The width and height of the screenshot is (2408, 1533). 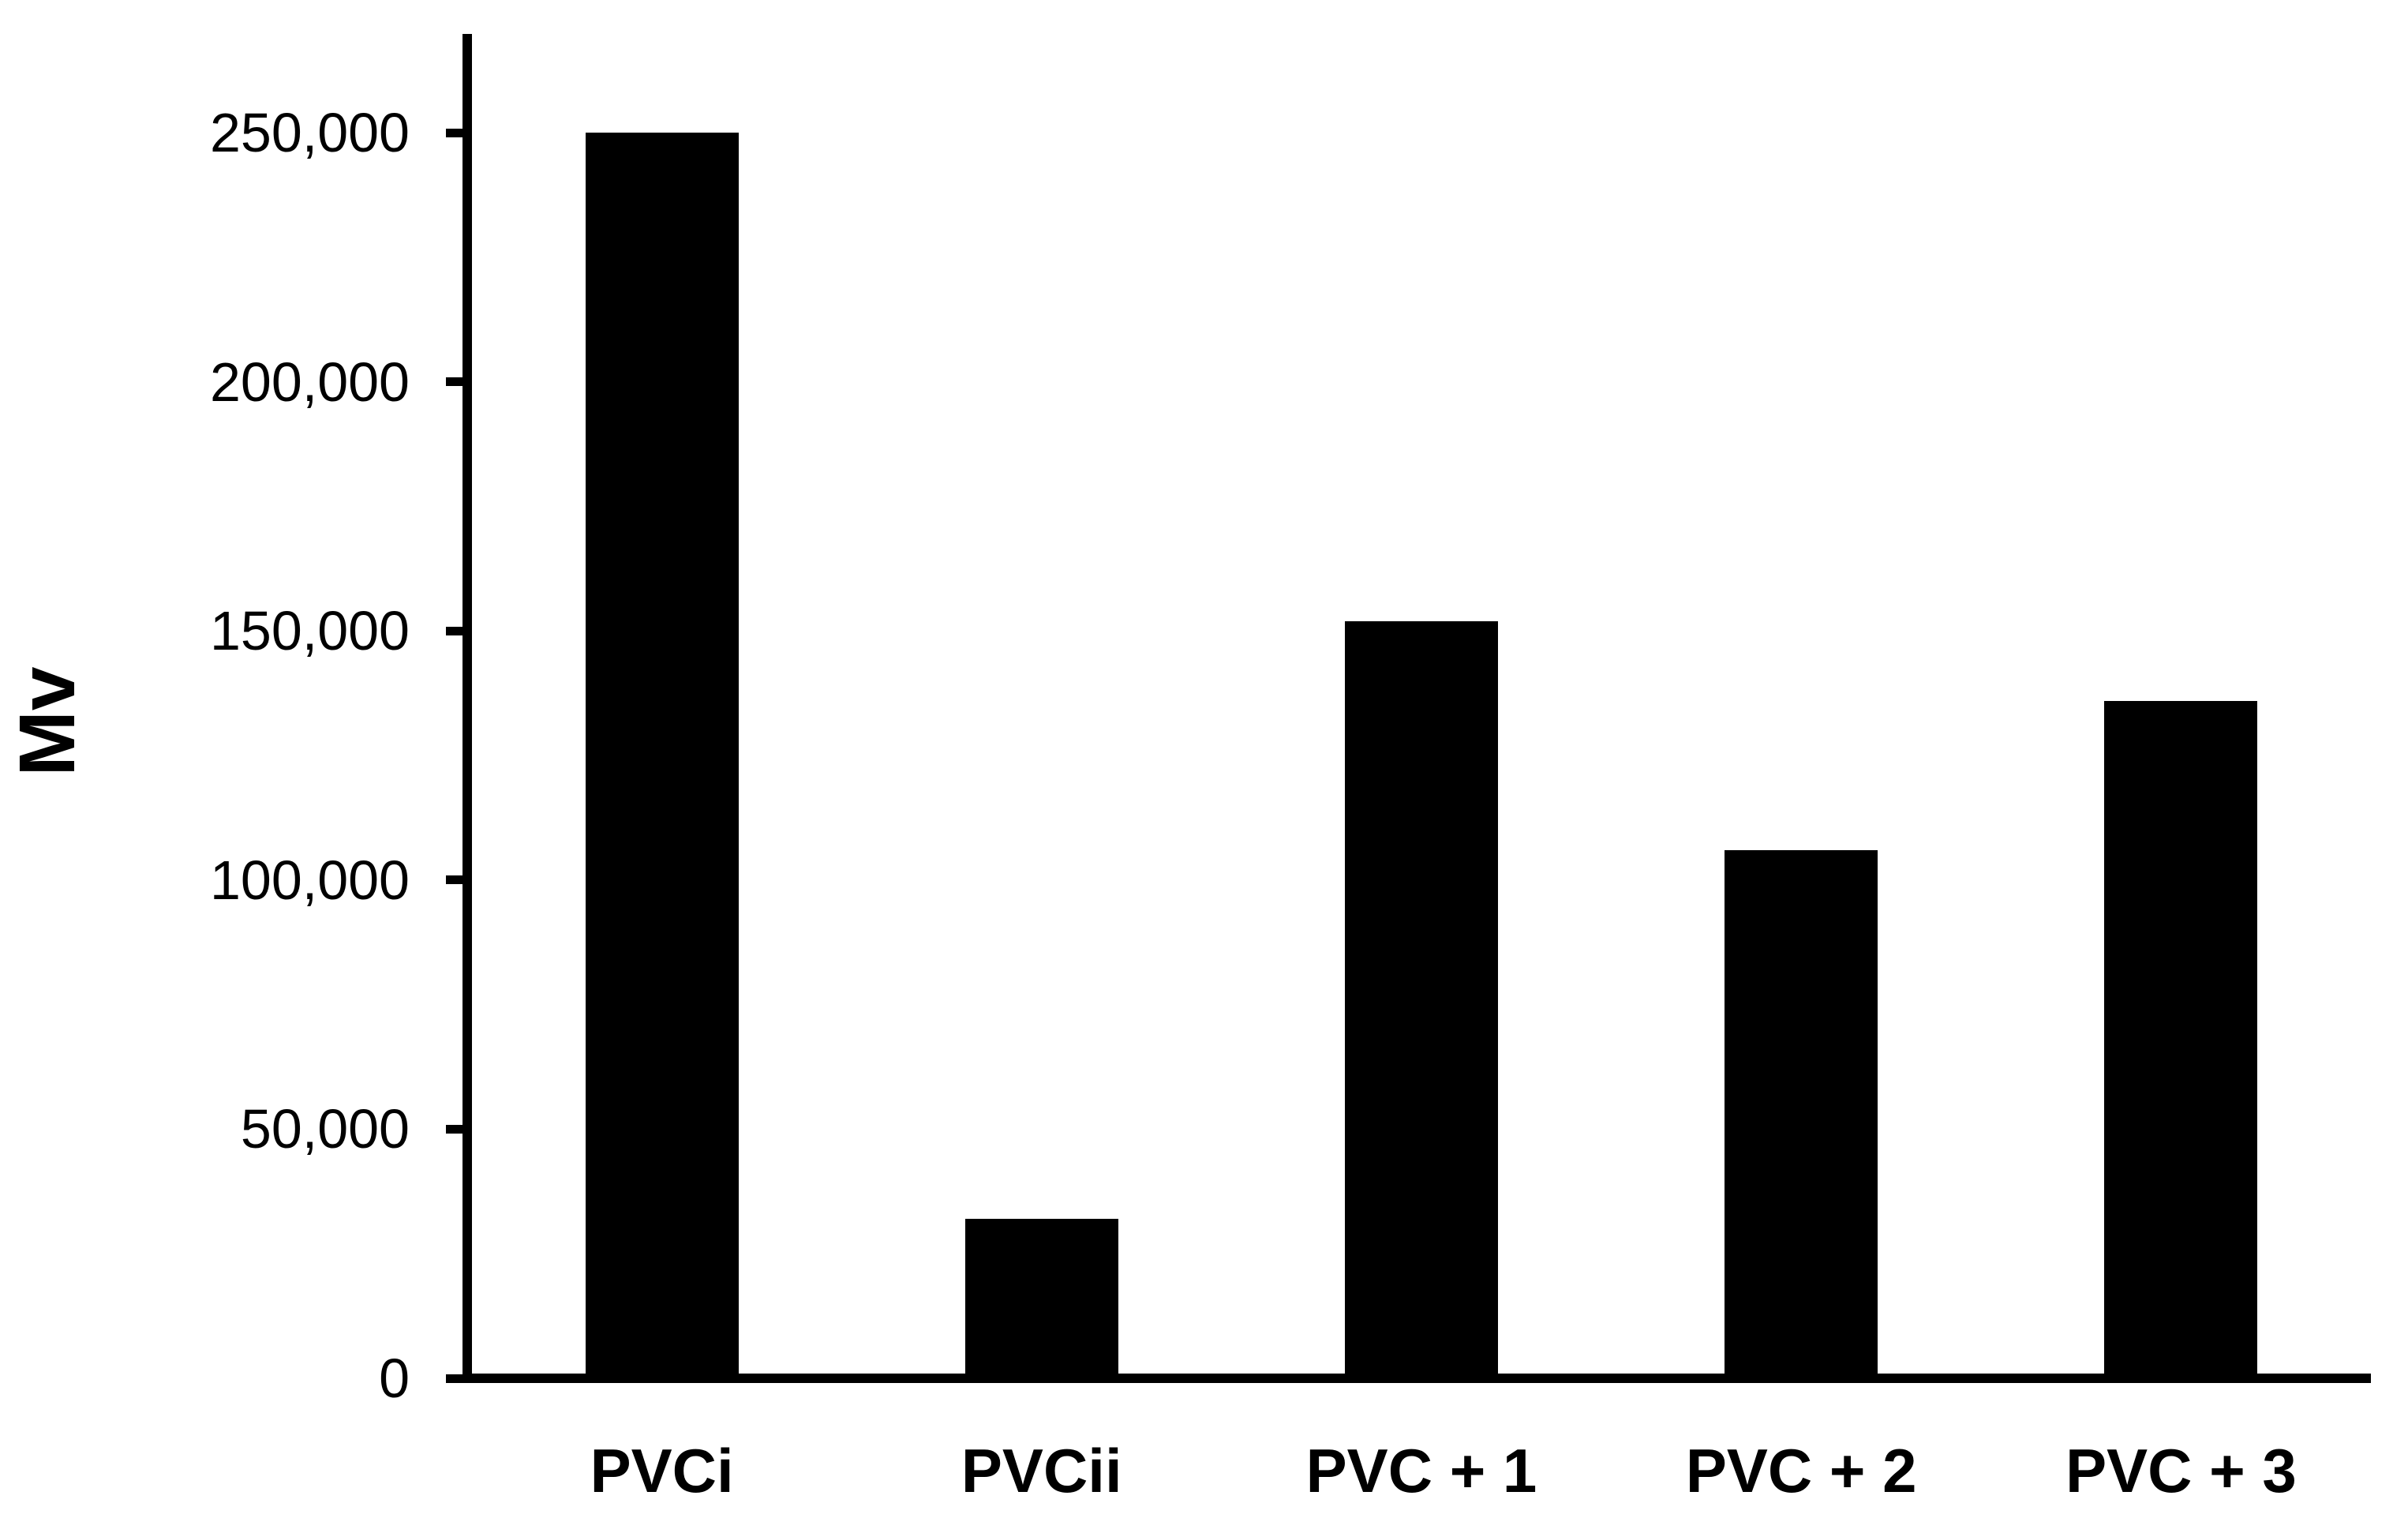 What do you see at coordinates (662, 756) in the screenshot?
I see `bar-pvci` at bounding box center [662, 756].